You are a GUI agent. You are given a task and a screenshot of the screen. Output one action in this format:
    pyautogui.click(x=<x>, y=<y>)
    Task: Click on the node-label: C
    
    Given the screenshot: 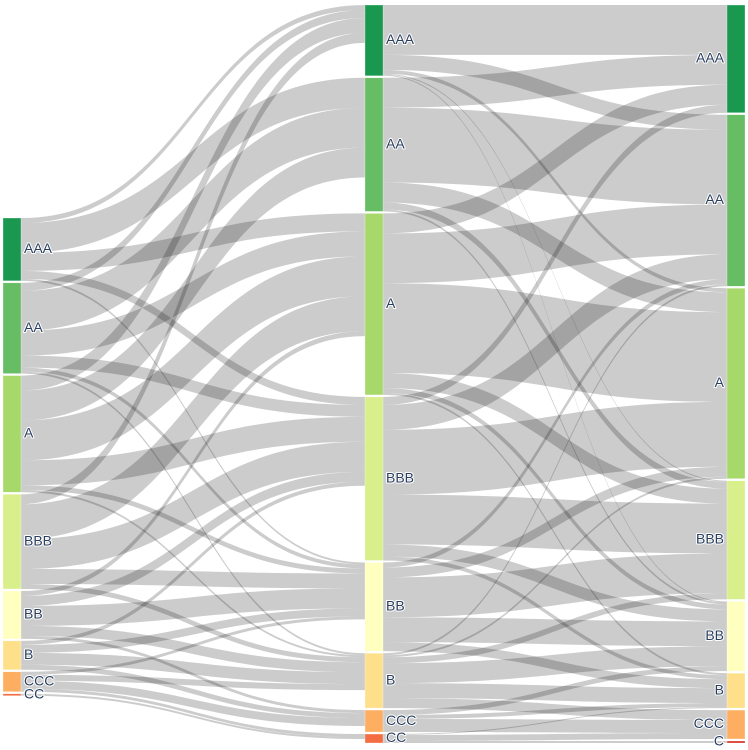 What is the action you would take?
    pyautogui.click(x=719, y=741)
    